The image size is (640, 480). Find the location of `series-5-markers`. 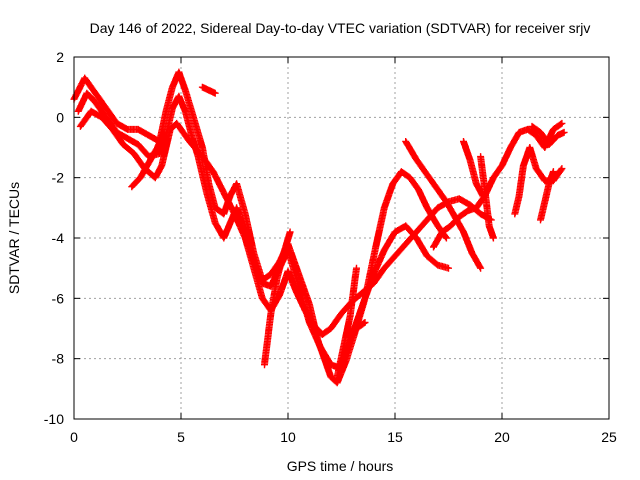

series-5-markers is located at coordinates (148, 159).